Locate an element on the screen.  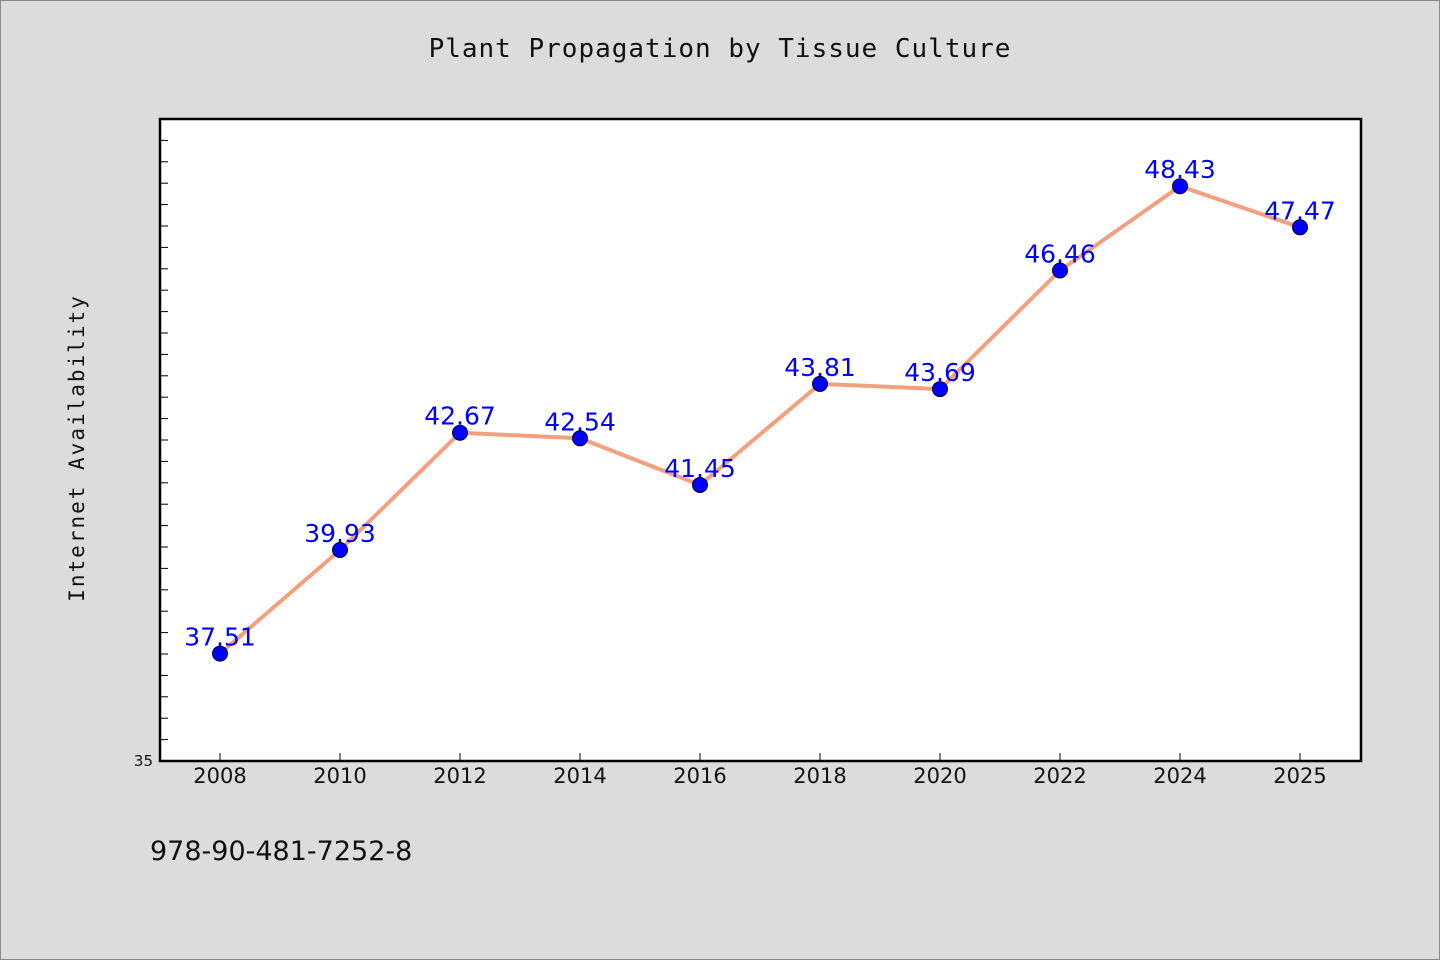
footer-code: 978-90-481-7252-8 is located at coordinates (281, 851).